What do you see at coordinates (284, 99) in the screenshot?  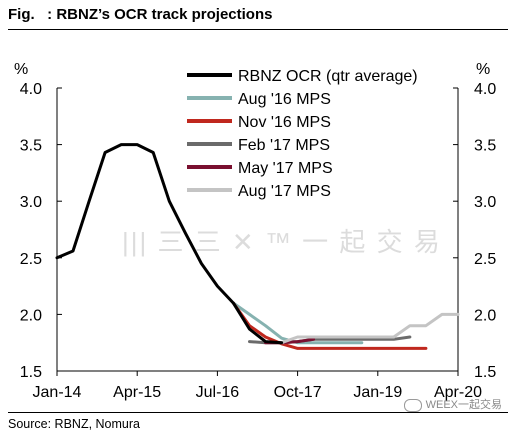 I see `legend-label: Aug '16 MPS` at bounding box center [284, 99].